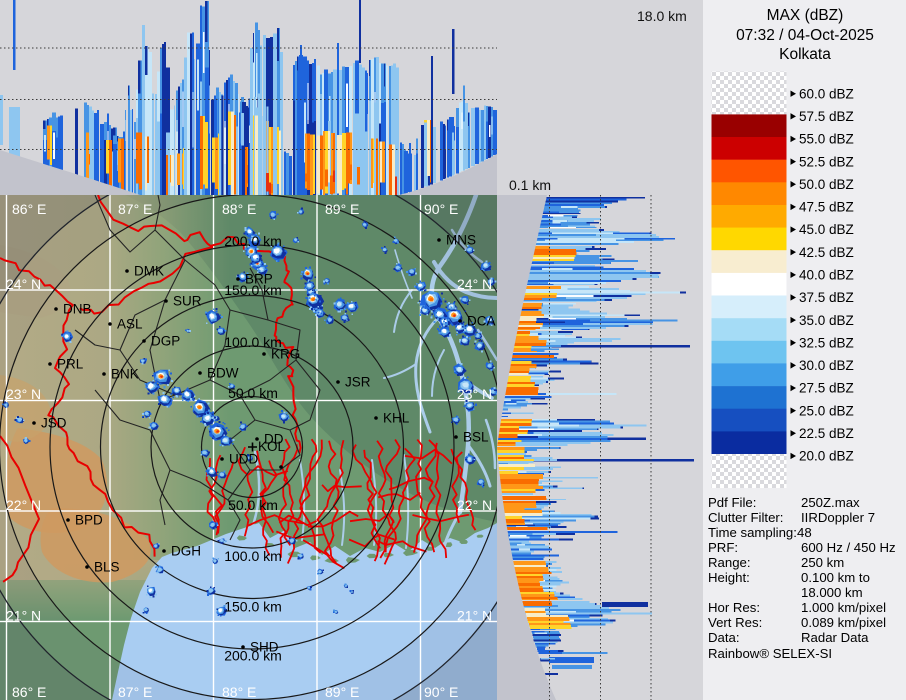 The image size is (906, 700). I want to click on svg-text: BDW, so click(223, 373).